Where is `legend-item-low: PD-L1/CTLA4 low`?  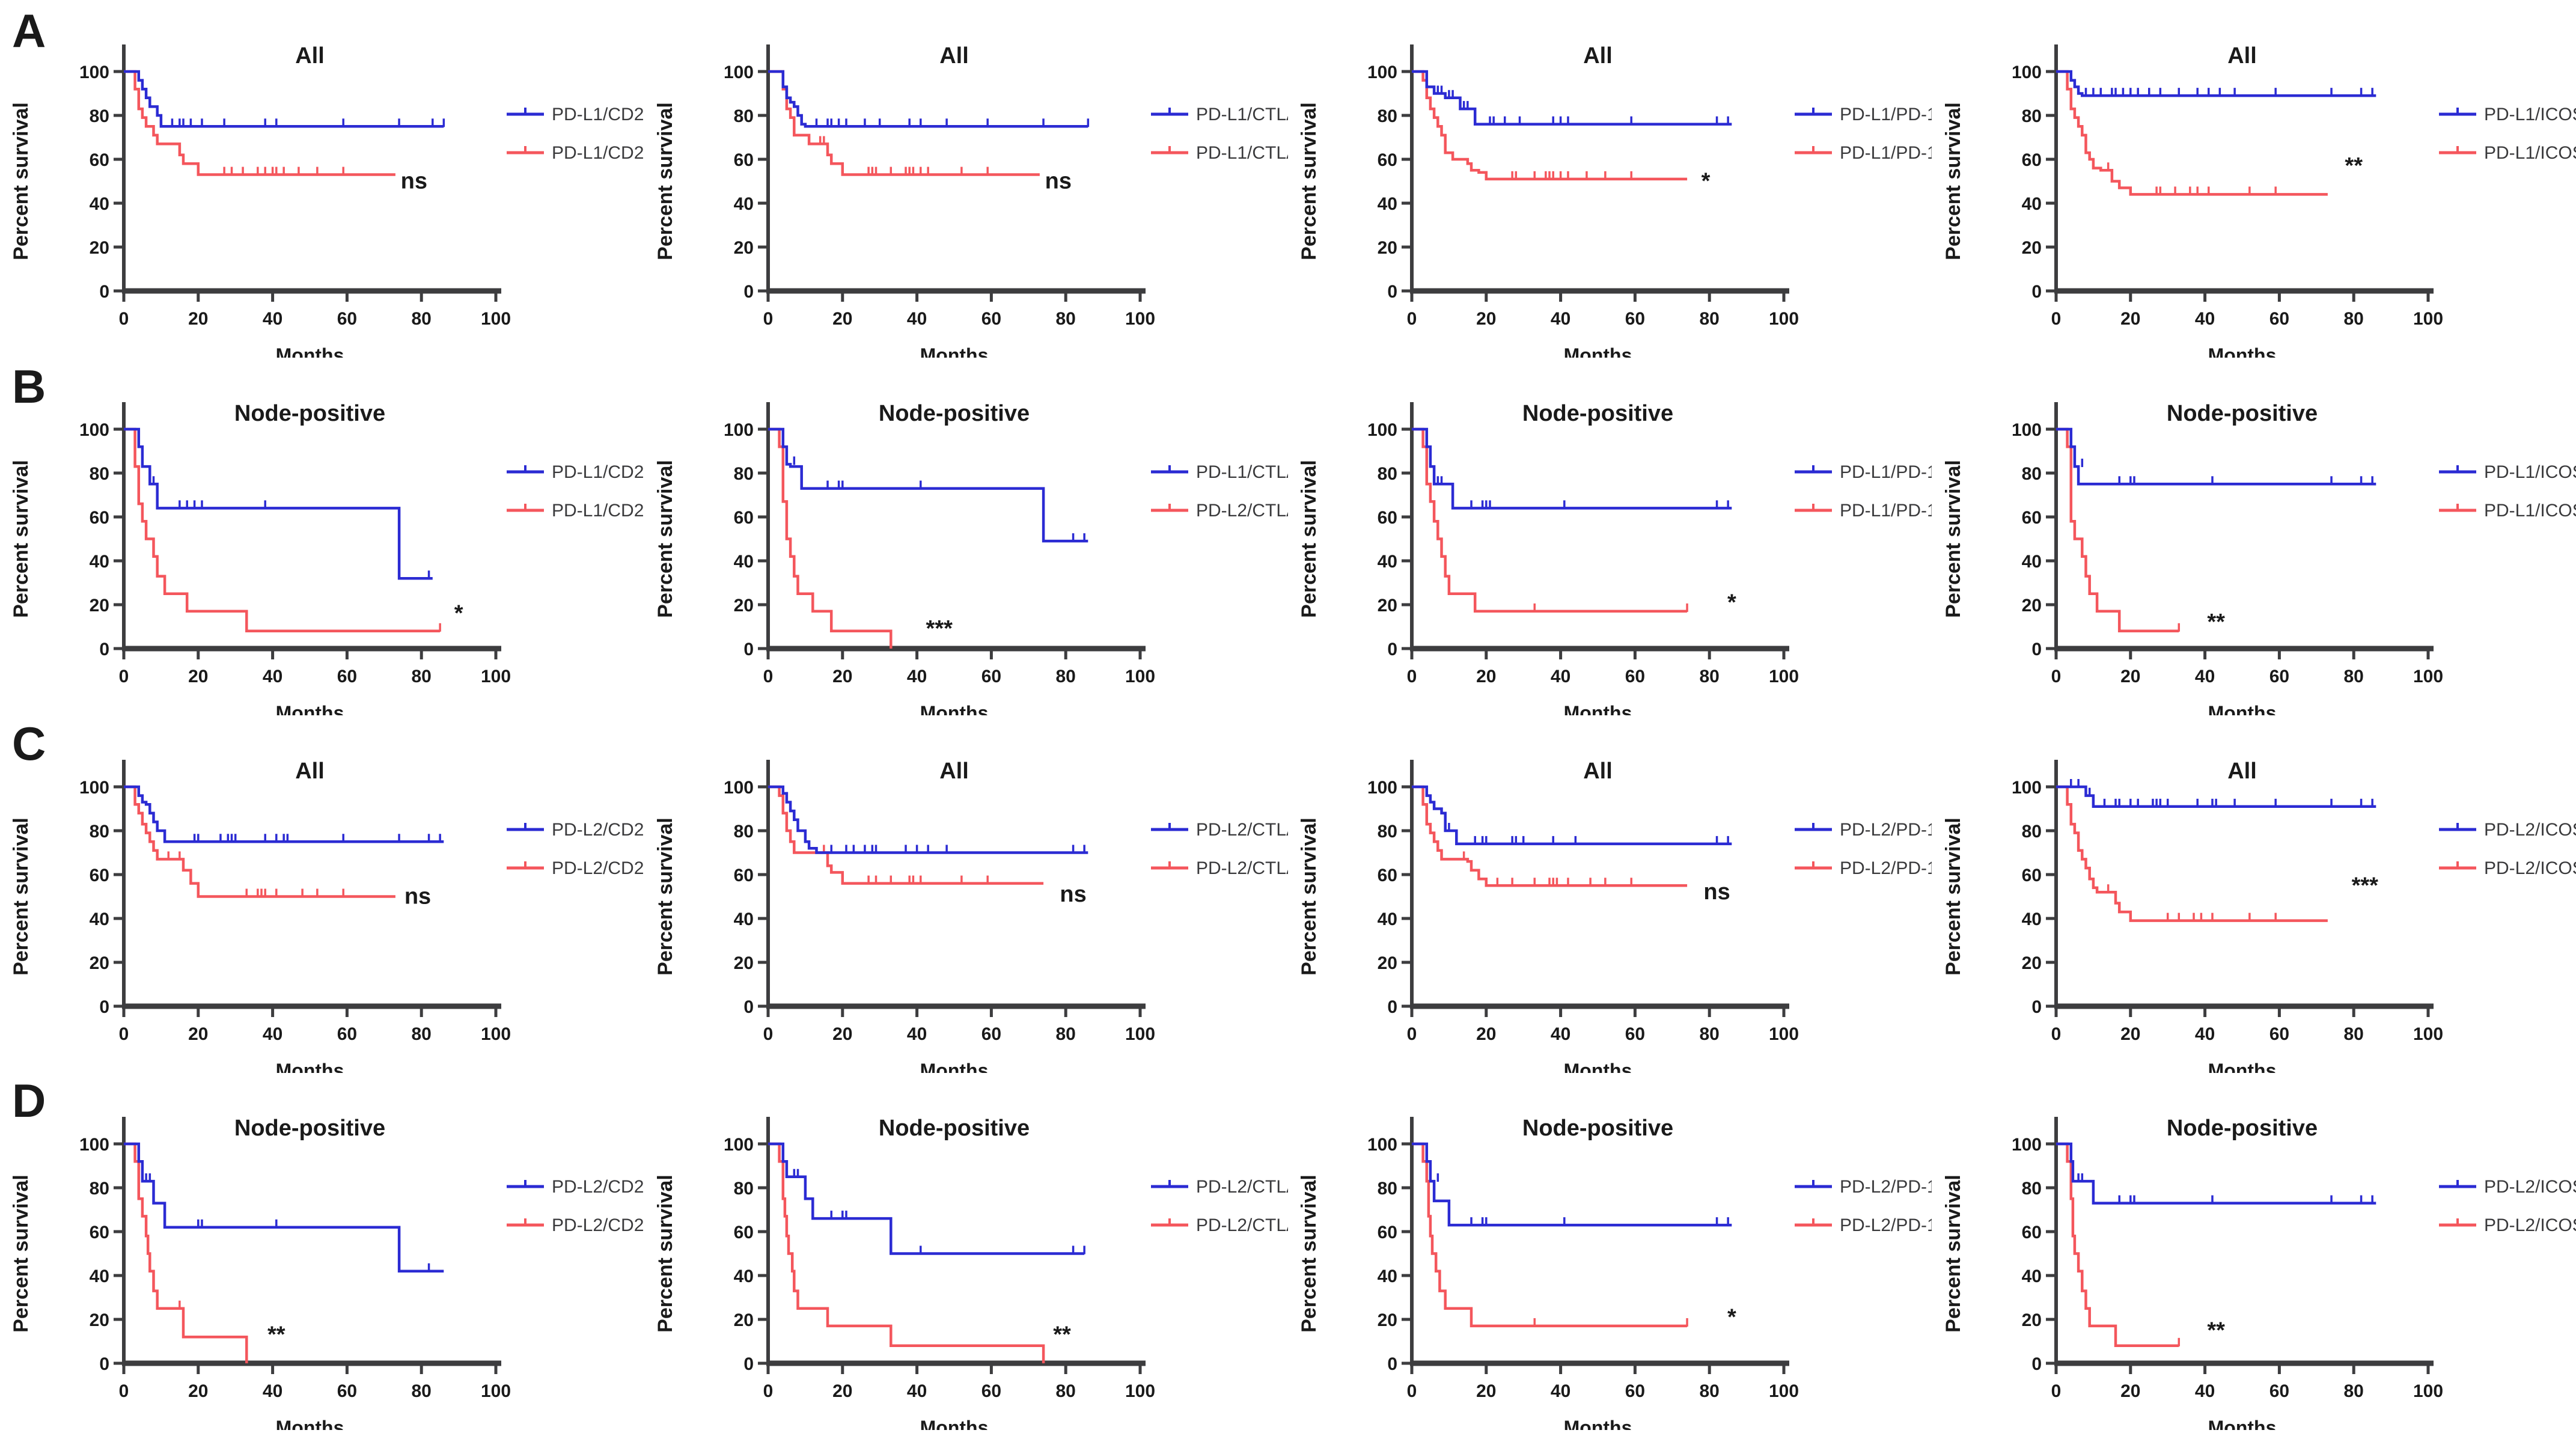
legend-item-low: PD-L1/CTLA4 low is located at coordinates (1245, 115).